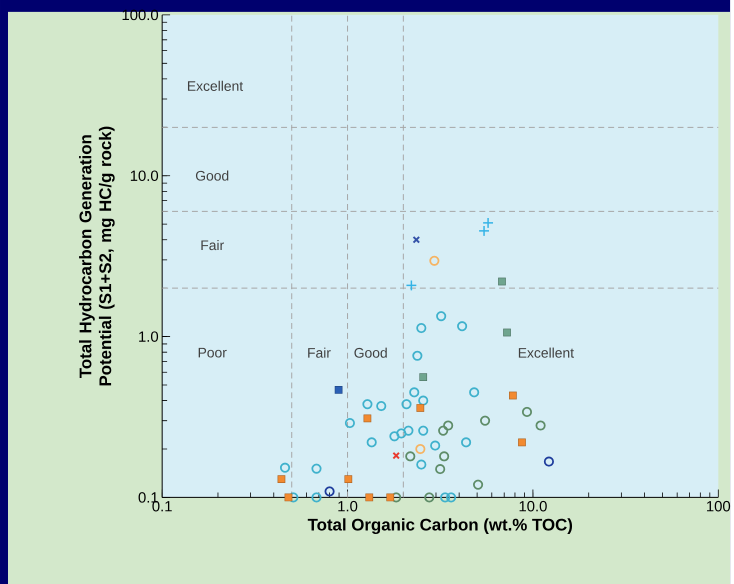  What do you see at coordinates (212, 353) in the screenshot?
I see `annotation: Poor` at bounding box center [212, 353].